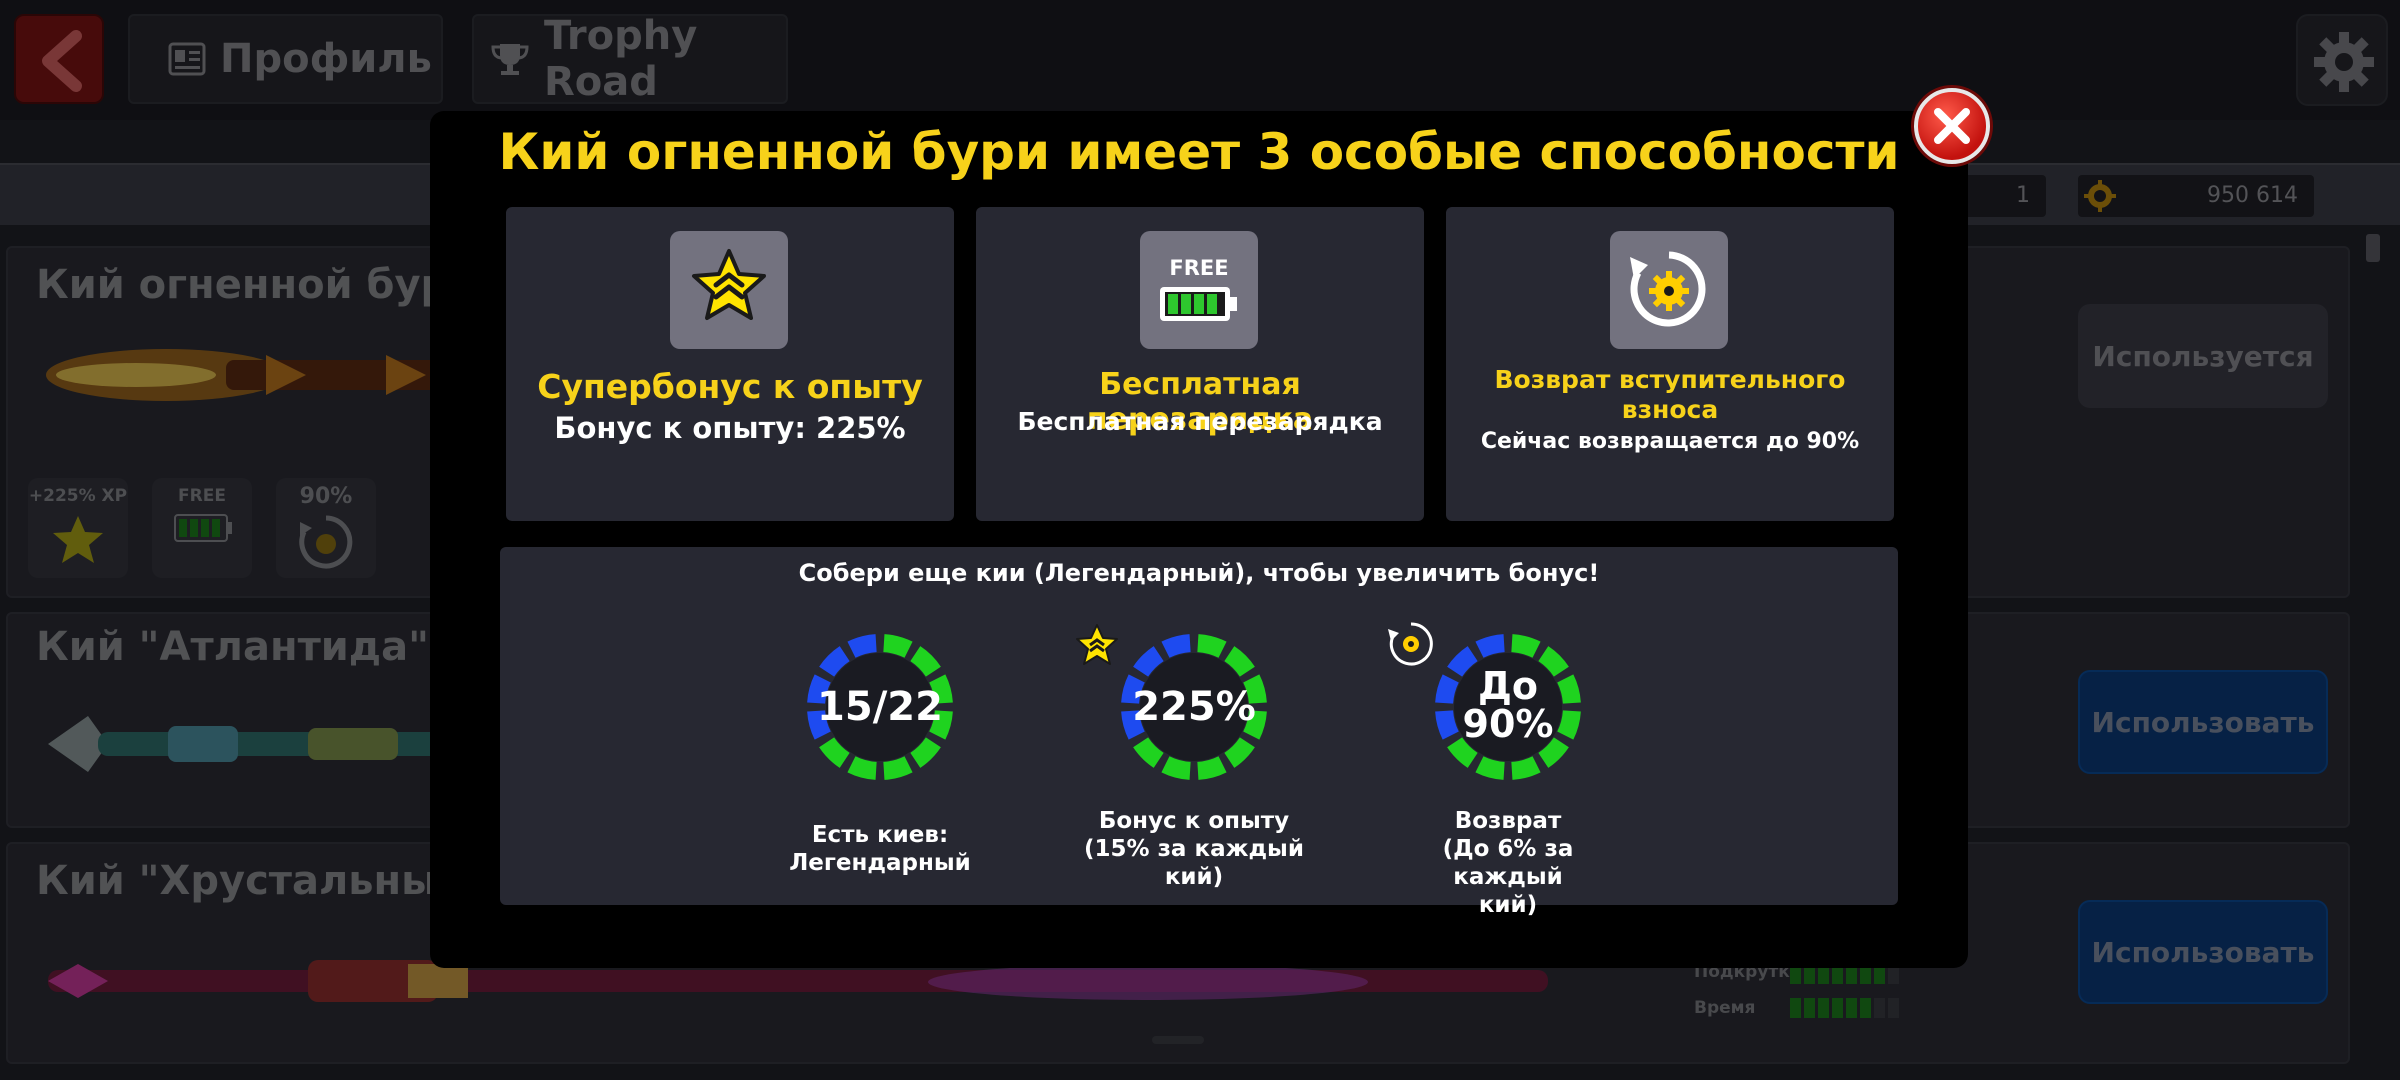  I want to click on ring-refund-line1: До, so click(1508, 686).